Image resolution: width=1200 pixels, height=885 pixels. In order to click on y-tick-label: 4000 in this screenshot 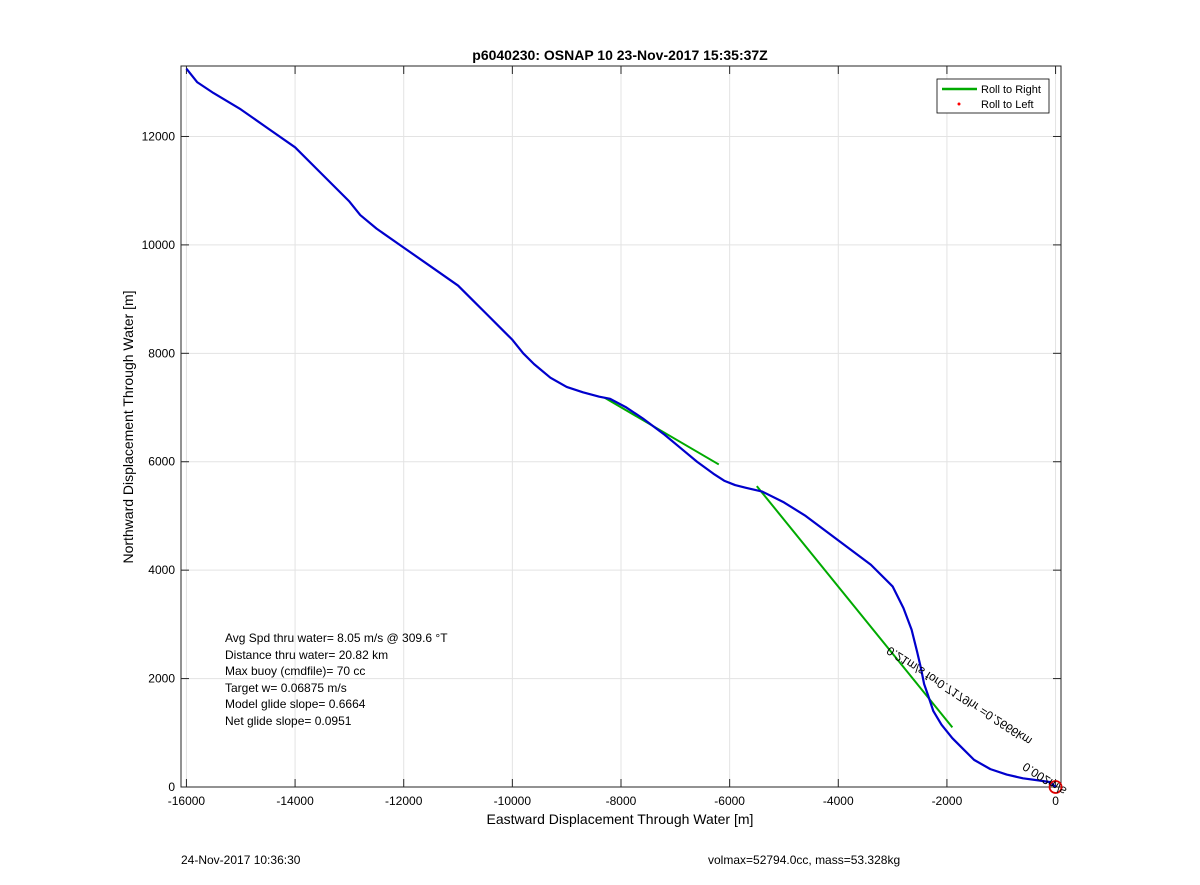, I will do `click(161, 570)`.